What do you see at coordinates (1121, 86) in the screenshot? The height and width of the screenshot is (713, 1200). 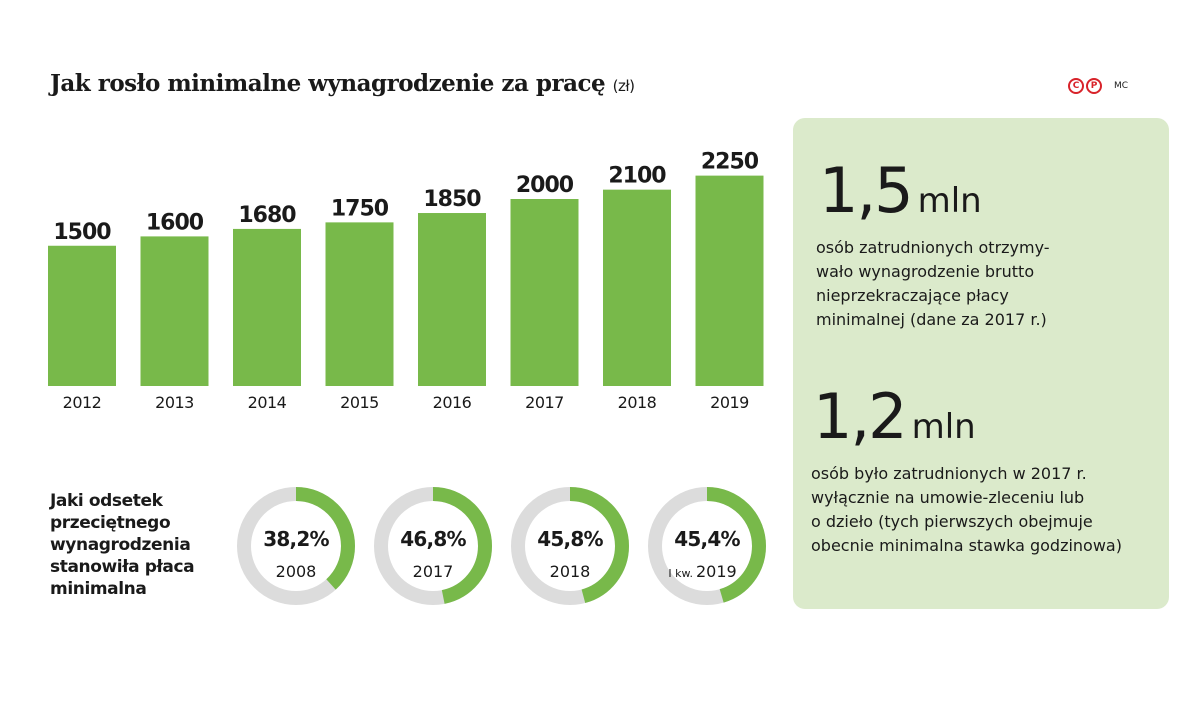 I see `author-credit: MC` at bounding box center [1121, 86].